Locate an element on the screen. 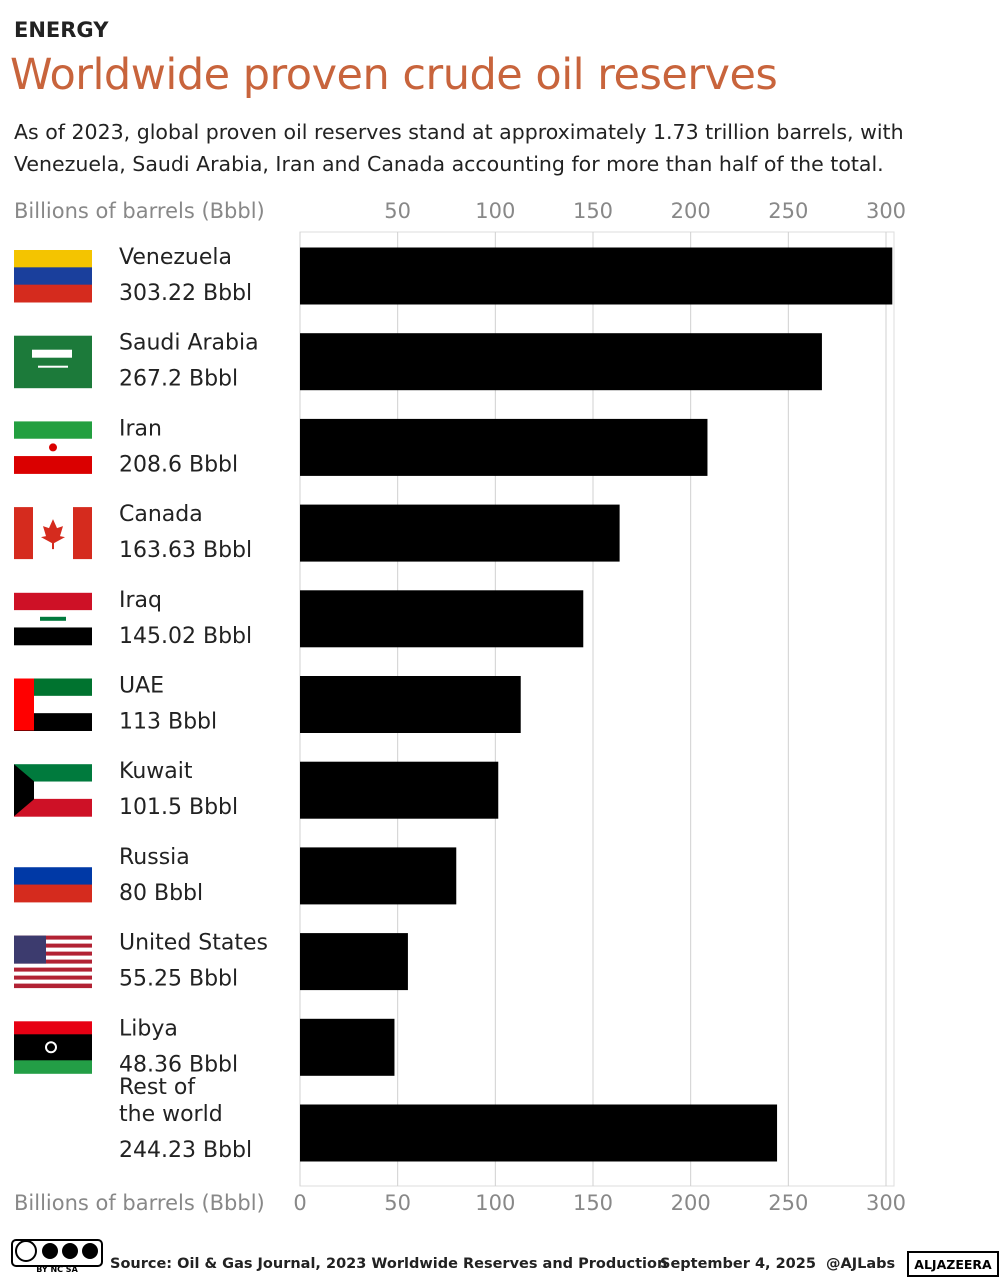 This screenshot has height=1280, width=1003. x-tick-label-top: 300 is located at coordinates (886, 211).